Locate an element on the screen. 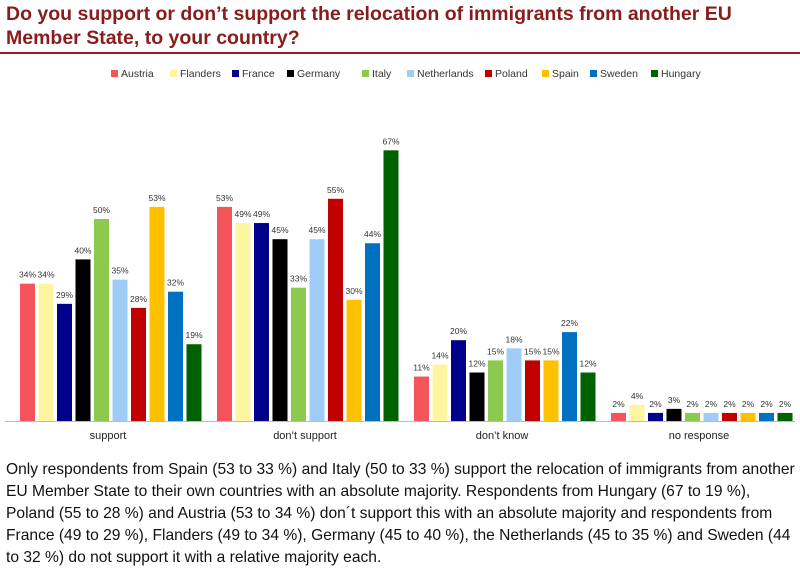  data-label: 20% is located at coordinates (458, 331).